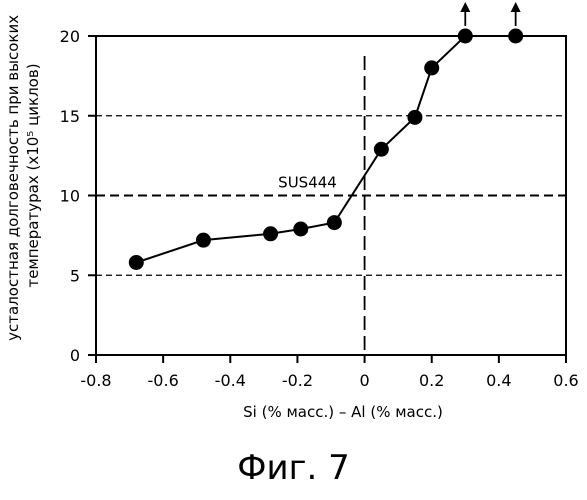 This screenshot has height=500, width=587. I want to click on annotations: SUS444, so click(307, 183).